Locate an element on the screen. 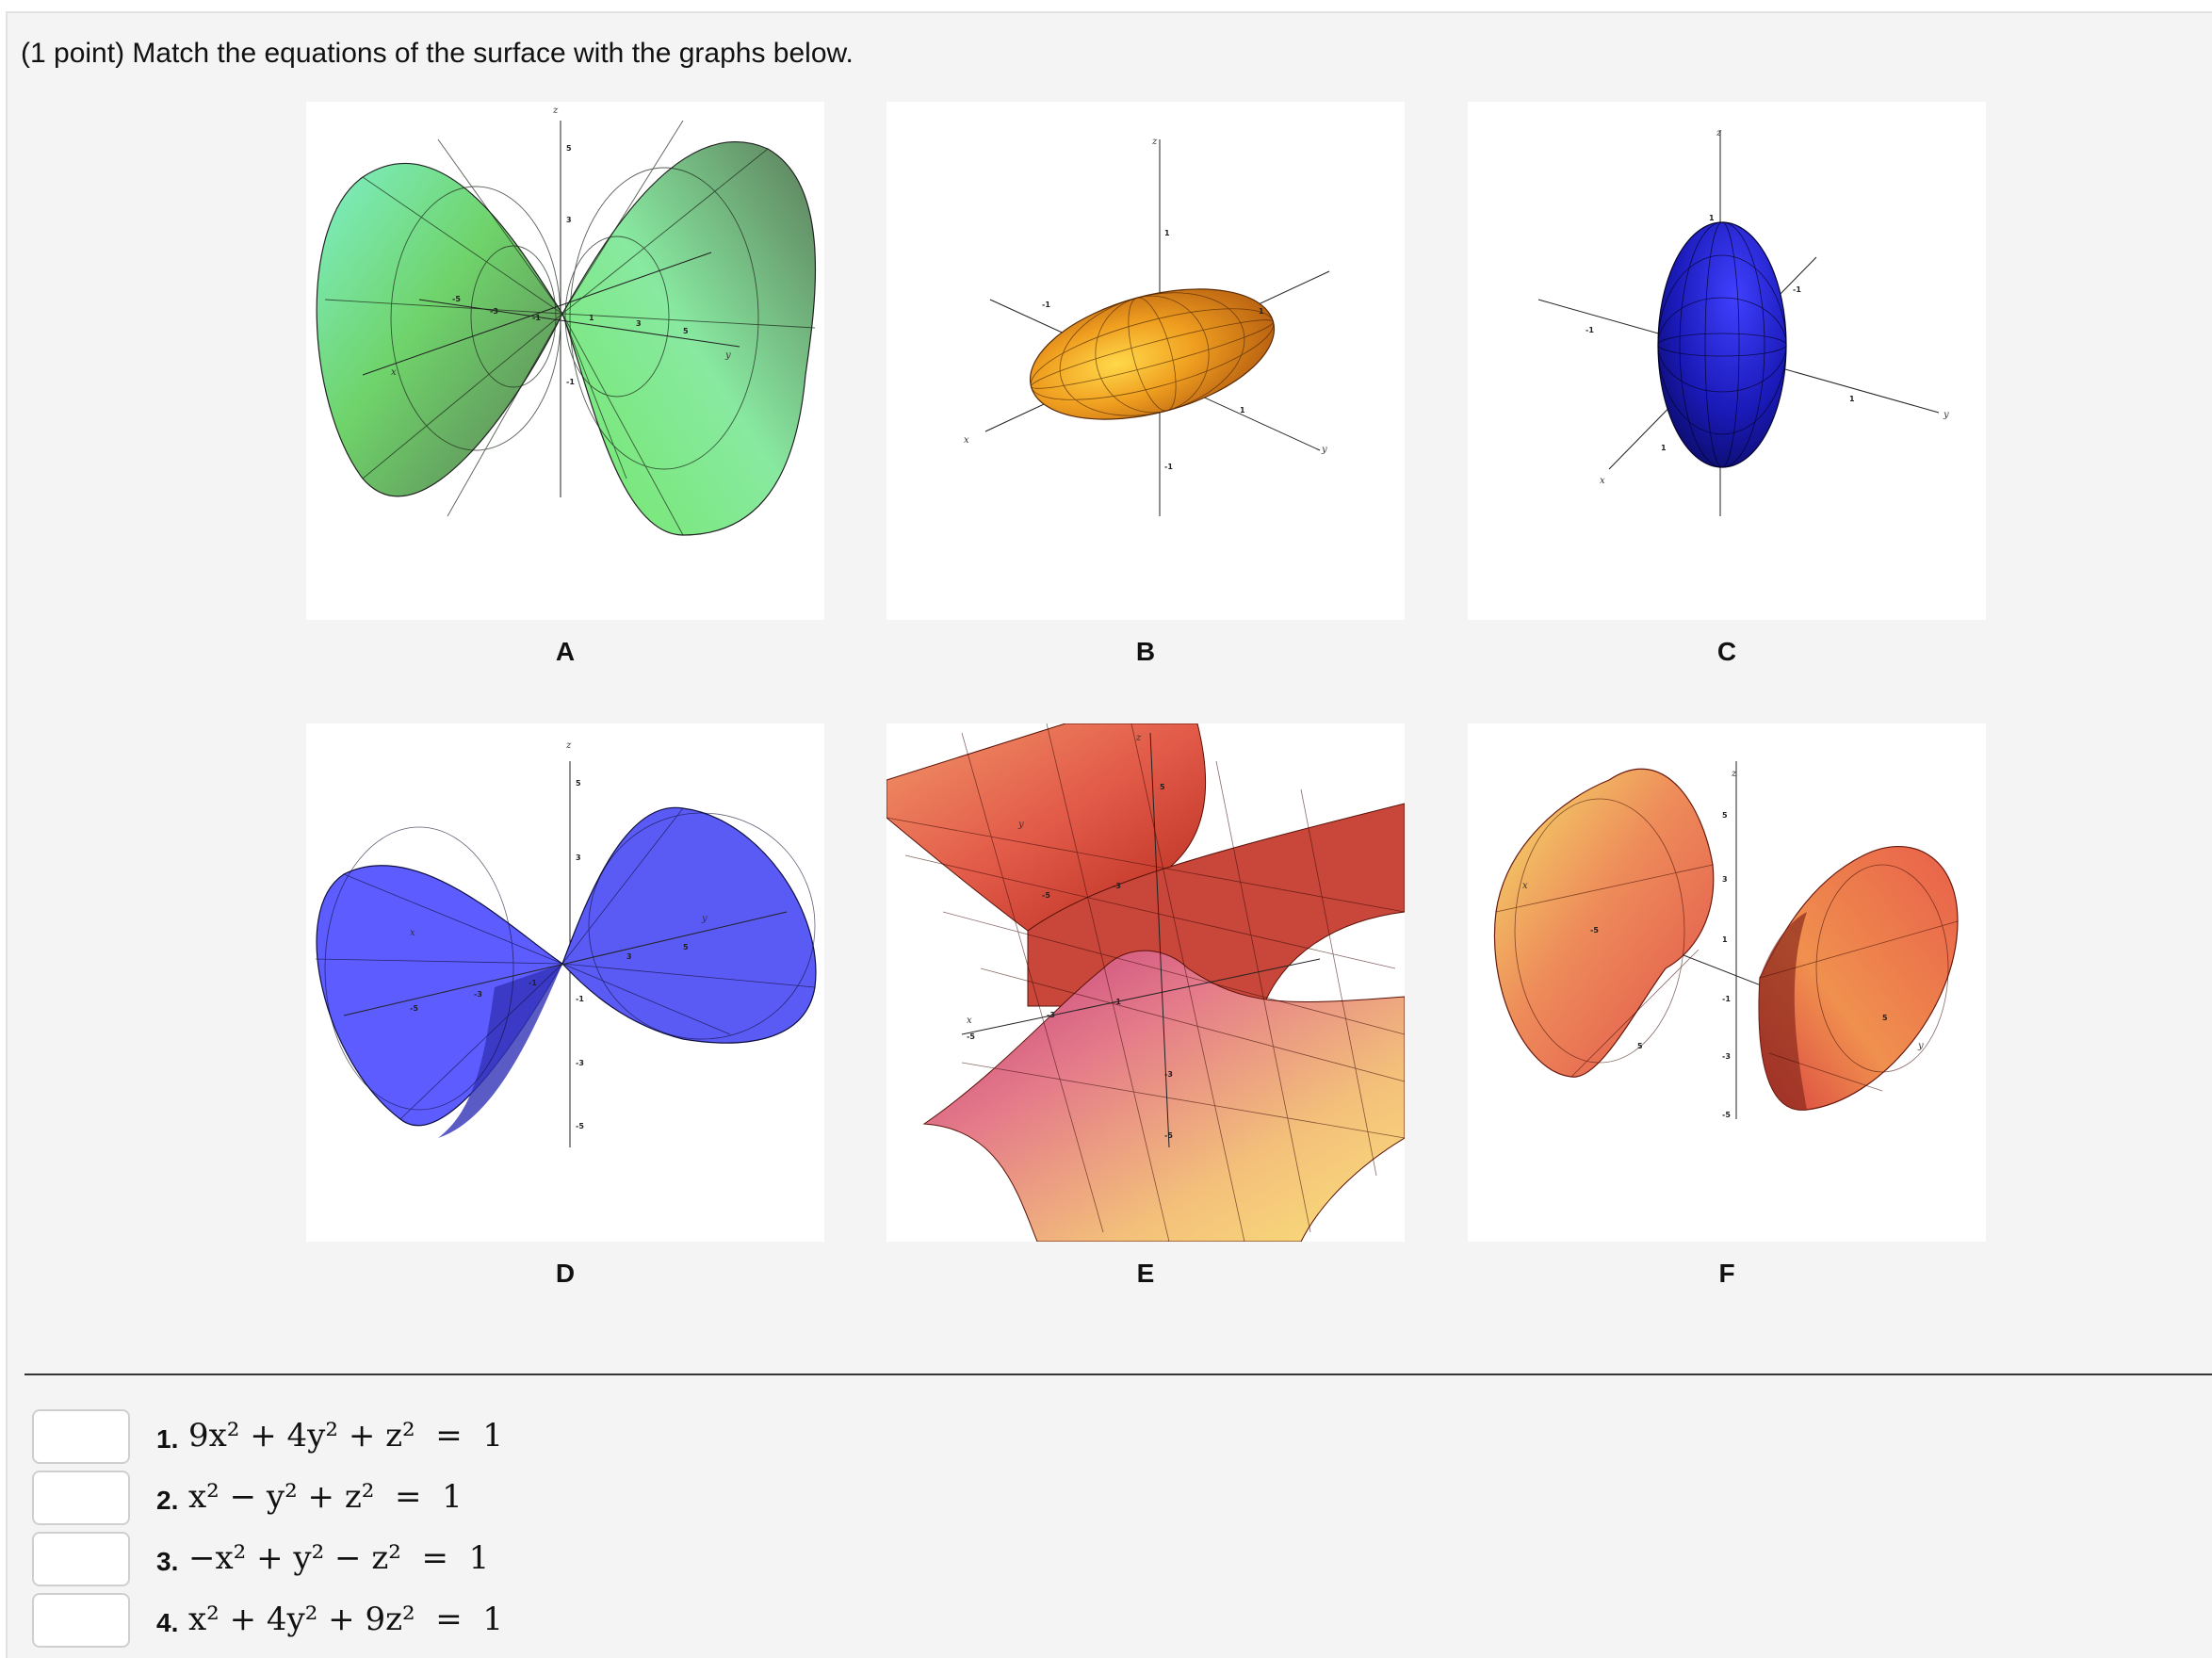 The width and height of the screenshot is (2212, 1658). graph-d: z y x 5 3 -5 -3 -1 3 5 -1 -3 -5 is located at coordinates (565, 982).